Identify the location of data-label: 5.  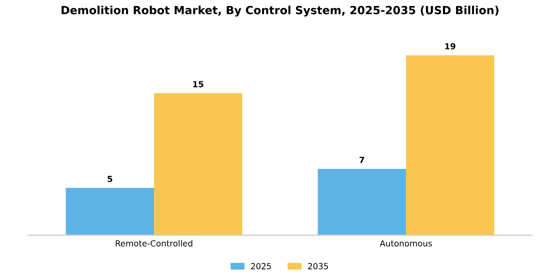
(110, 179).